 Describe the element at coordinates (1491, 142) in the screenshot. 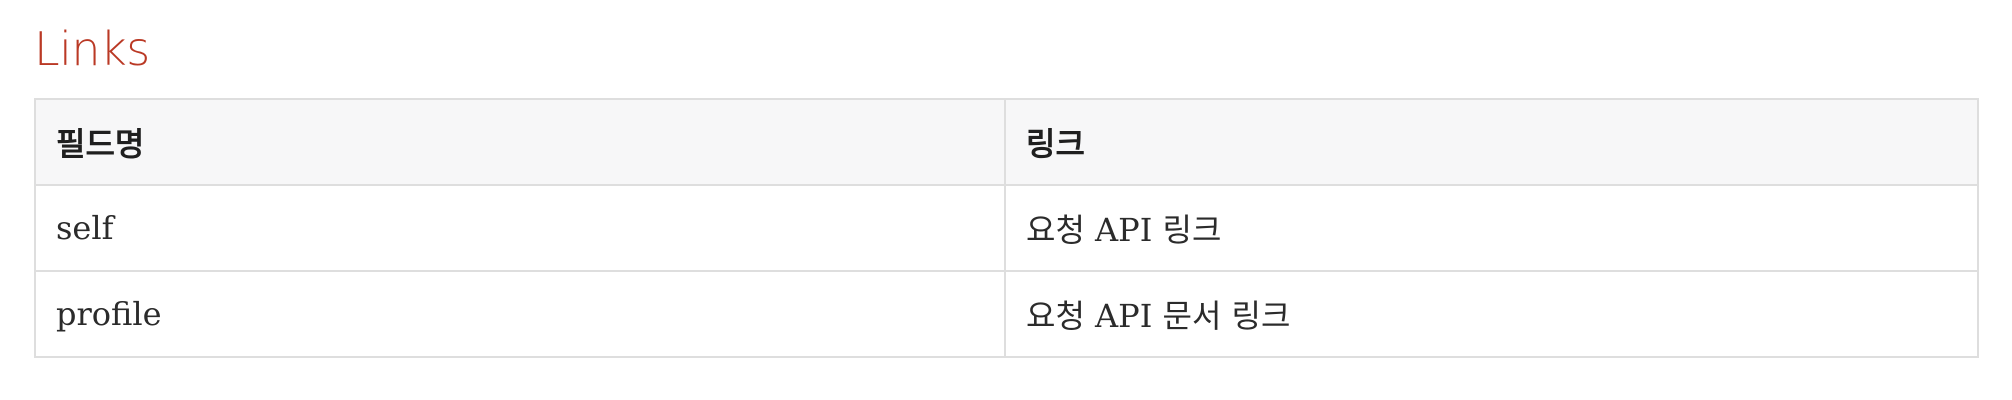

I see `column-header-link: 링크` at that location.